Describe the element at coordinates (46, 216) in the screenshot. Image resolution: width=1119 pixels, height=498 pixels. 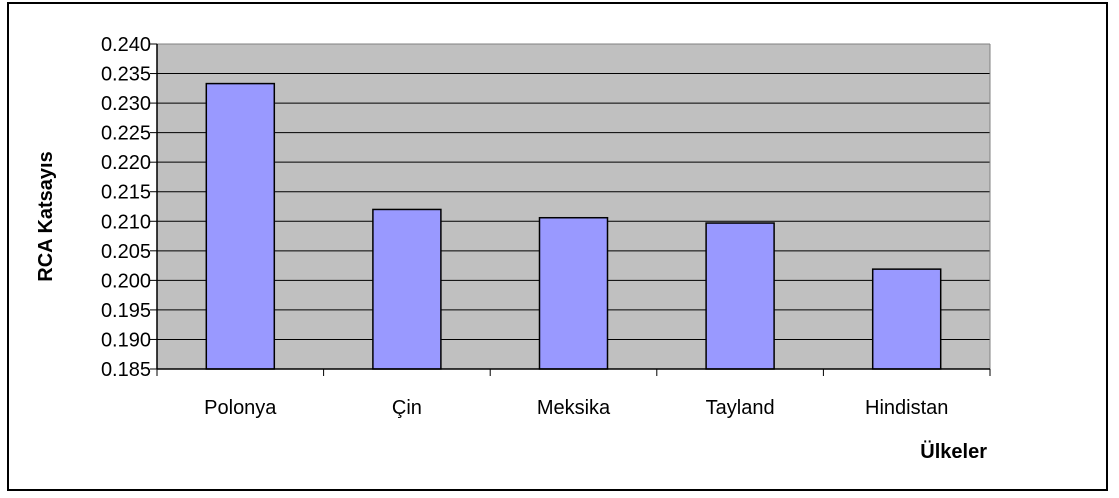
I see `y-axis-title: RCA Katsayıs` at that location.